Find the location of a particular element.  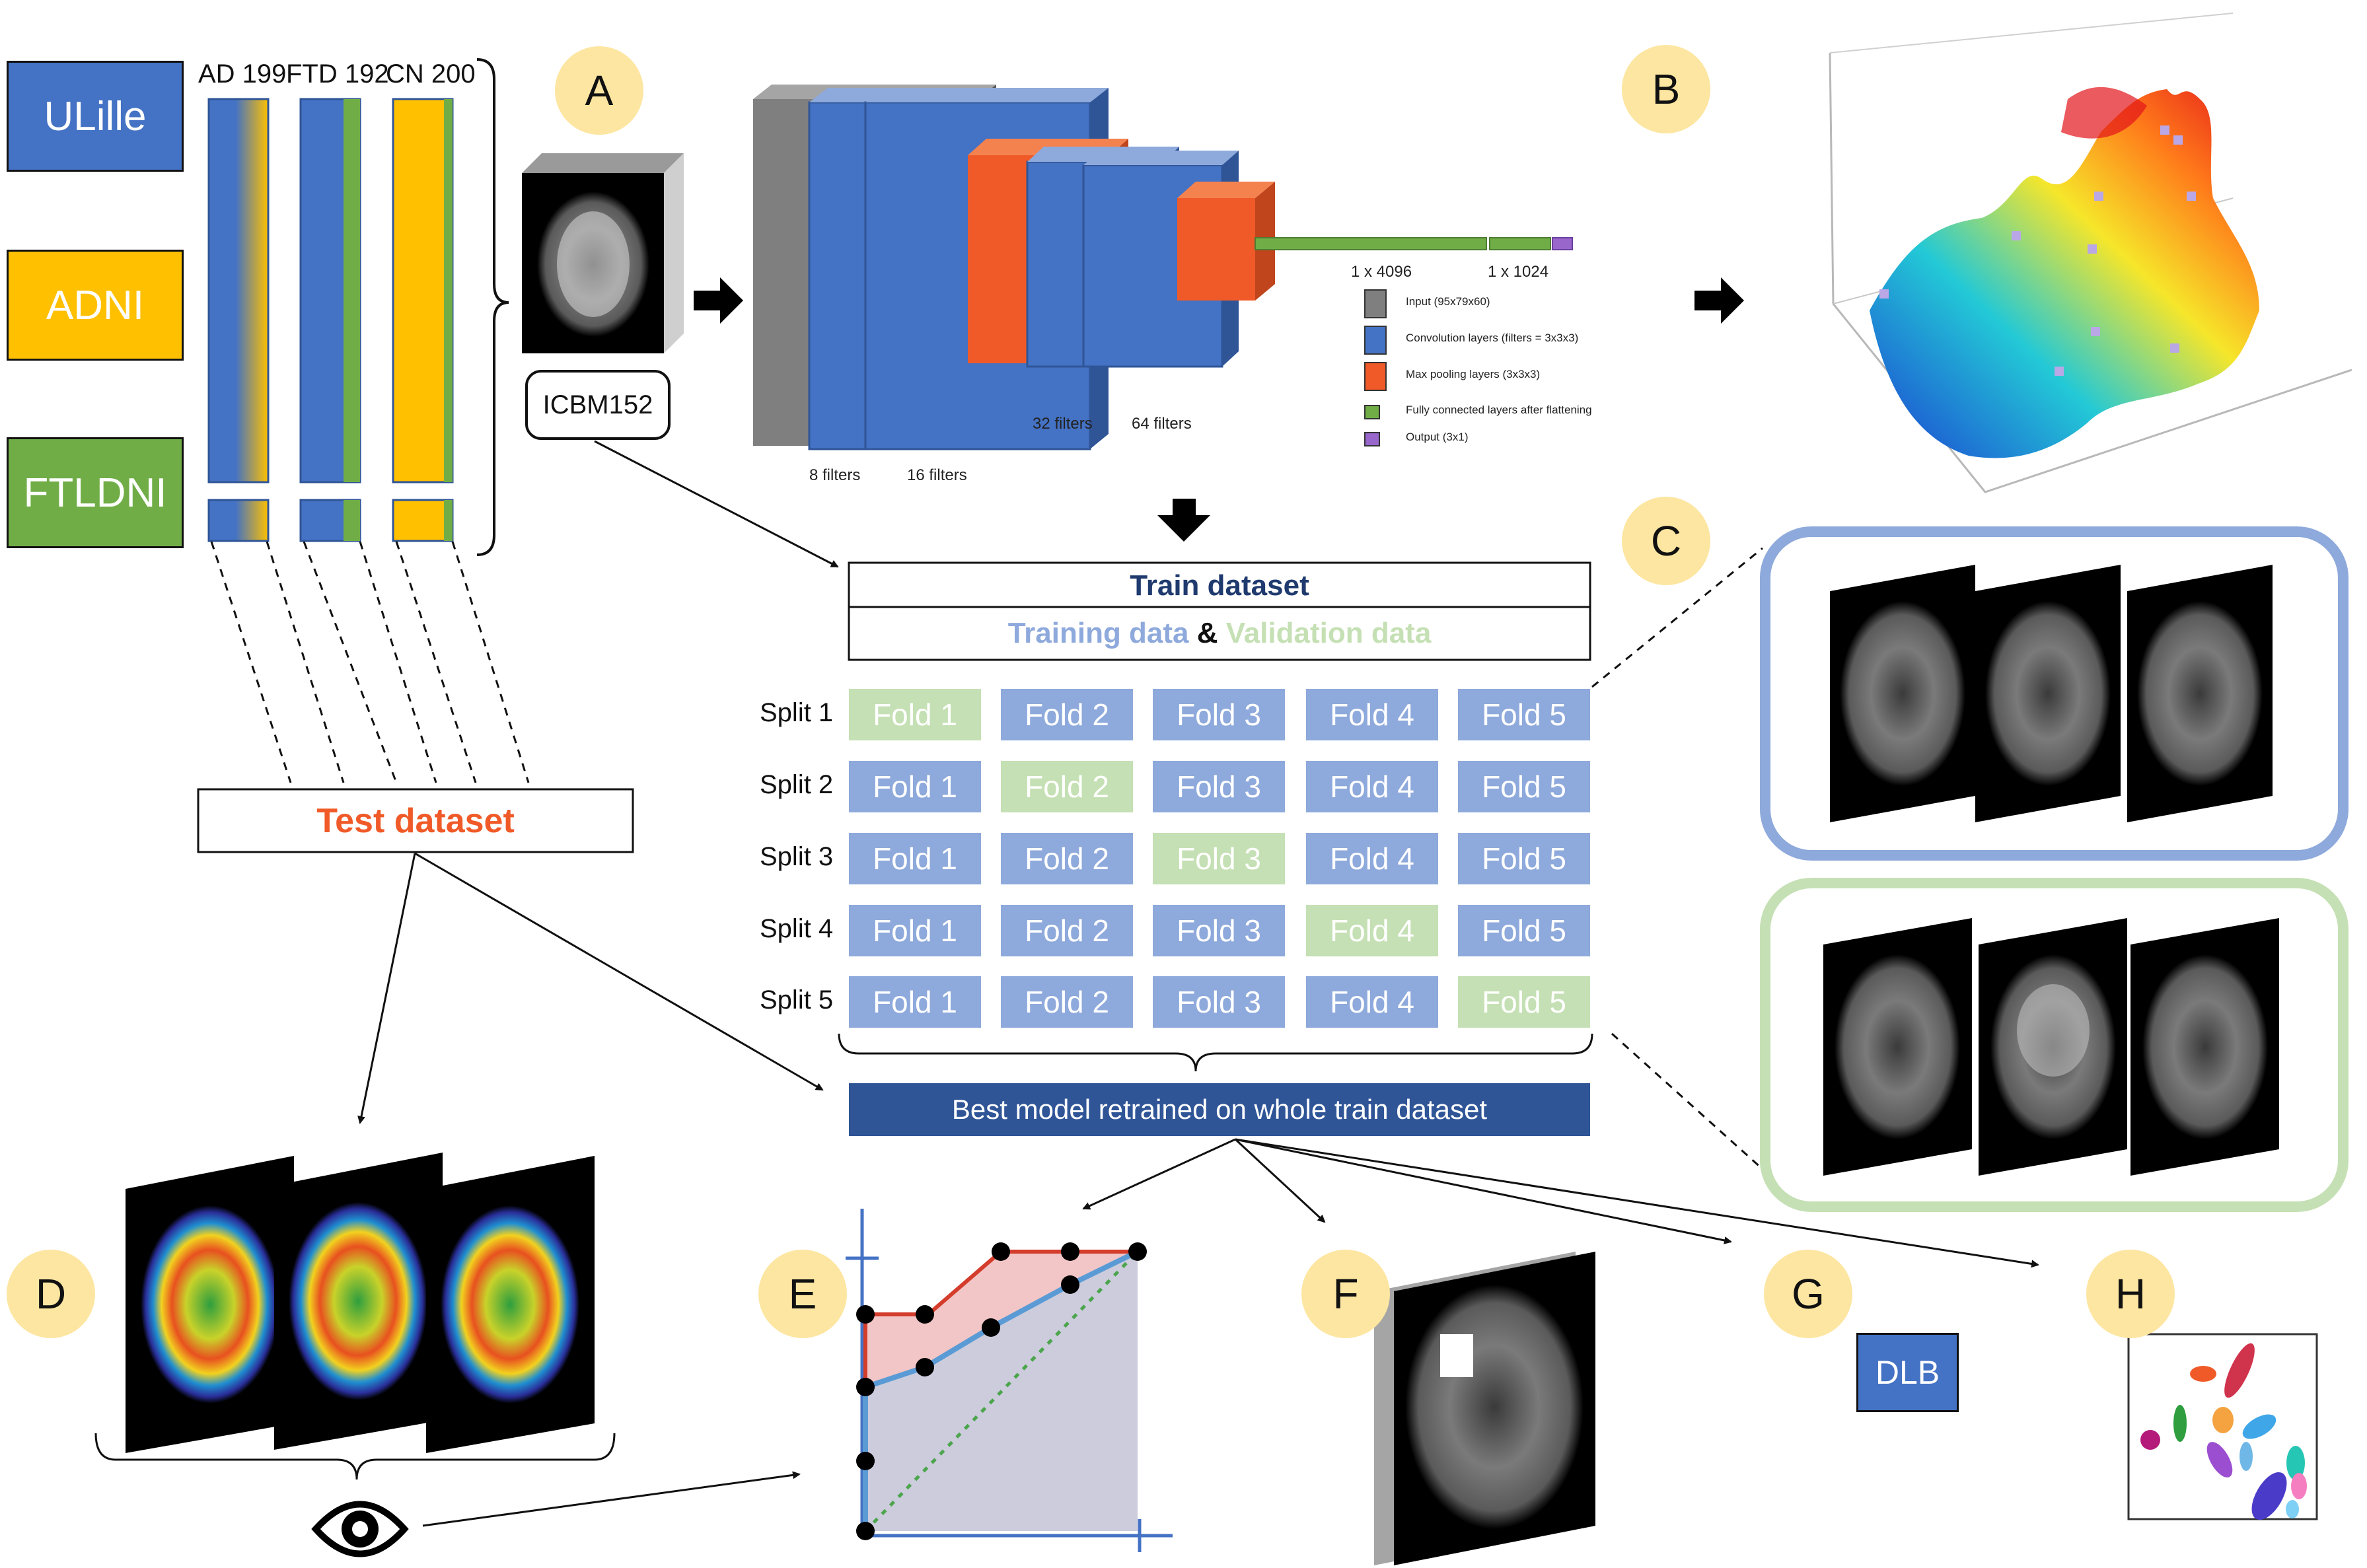

test-dataset-box is located at coordinates (415, 820).